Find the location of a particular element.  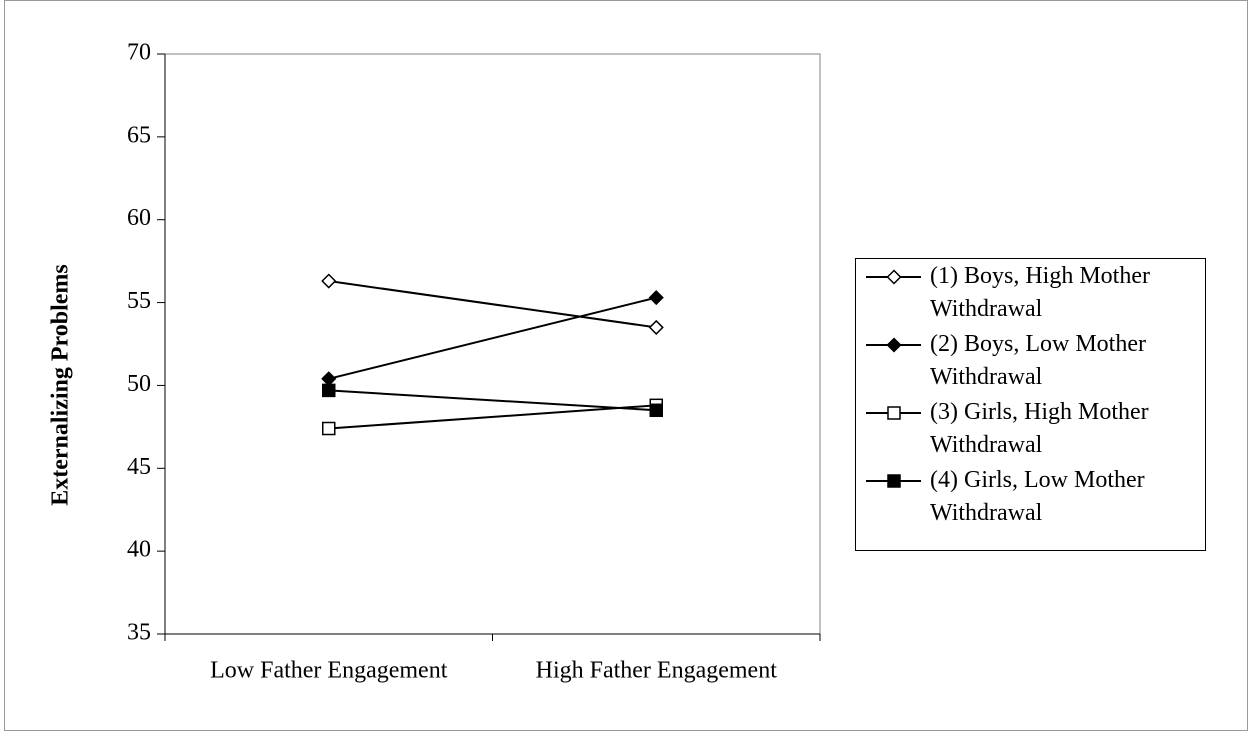

legend-label: (4) Girls, Low Mother Withdrawal is located at coordinates (1037, 496).